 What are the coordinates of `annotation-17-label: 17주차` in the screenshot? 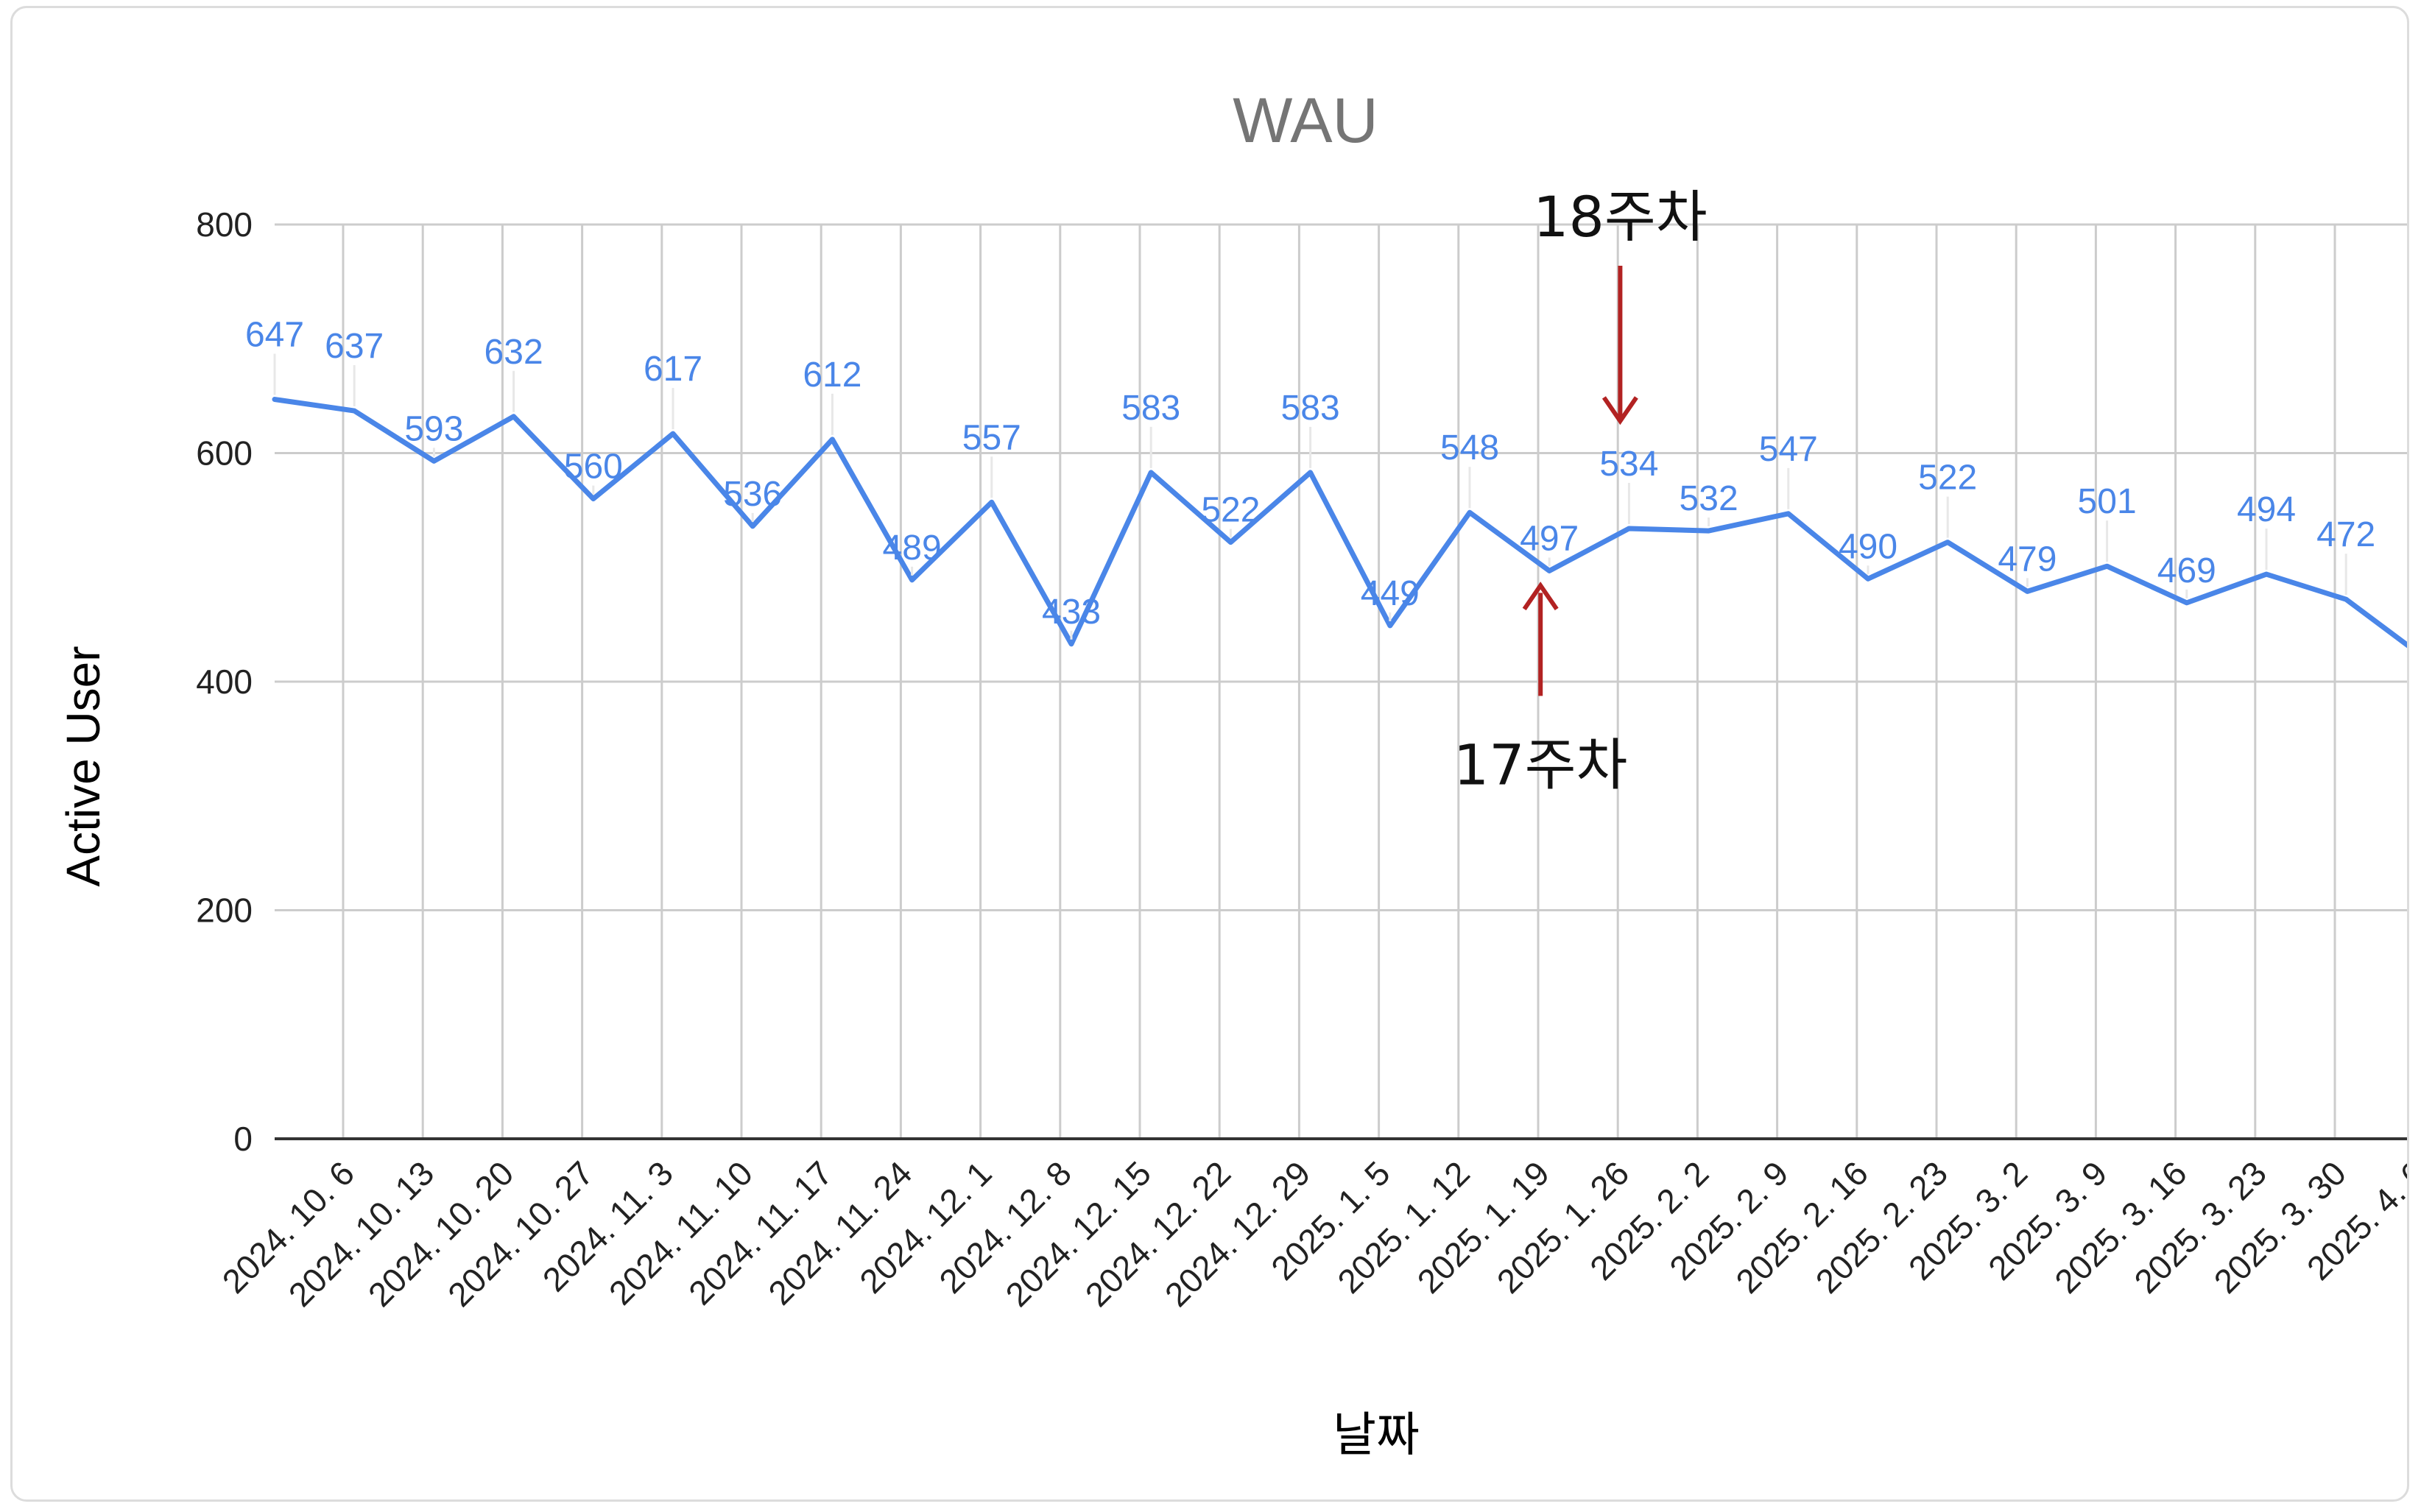 It's located at (1540, 764).